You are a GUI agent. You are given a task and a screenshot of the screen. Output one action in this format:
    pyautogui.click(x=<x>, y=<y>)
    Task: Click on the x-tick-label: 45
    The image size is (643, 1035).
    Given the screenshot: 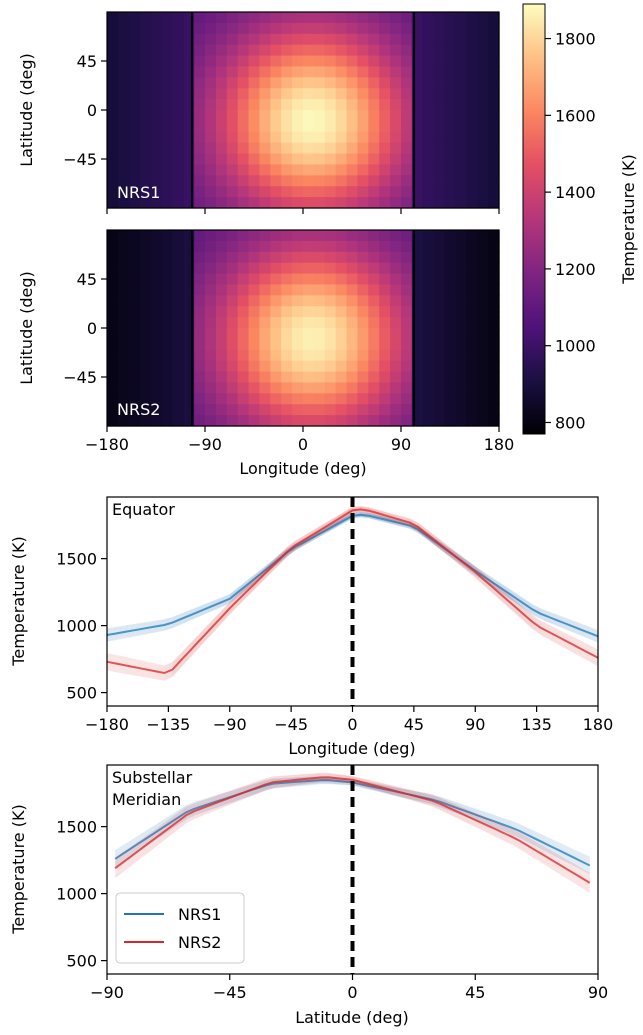 What is the action you would take?
    pyautogui.click(x=414, y=724)
    